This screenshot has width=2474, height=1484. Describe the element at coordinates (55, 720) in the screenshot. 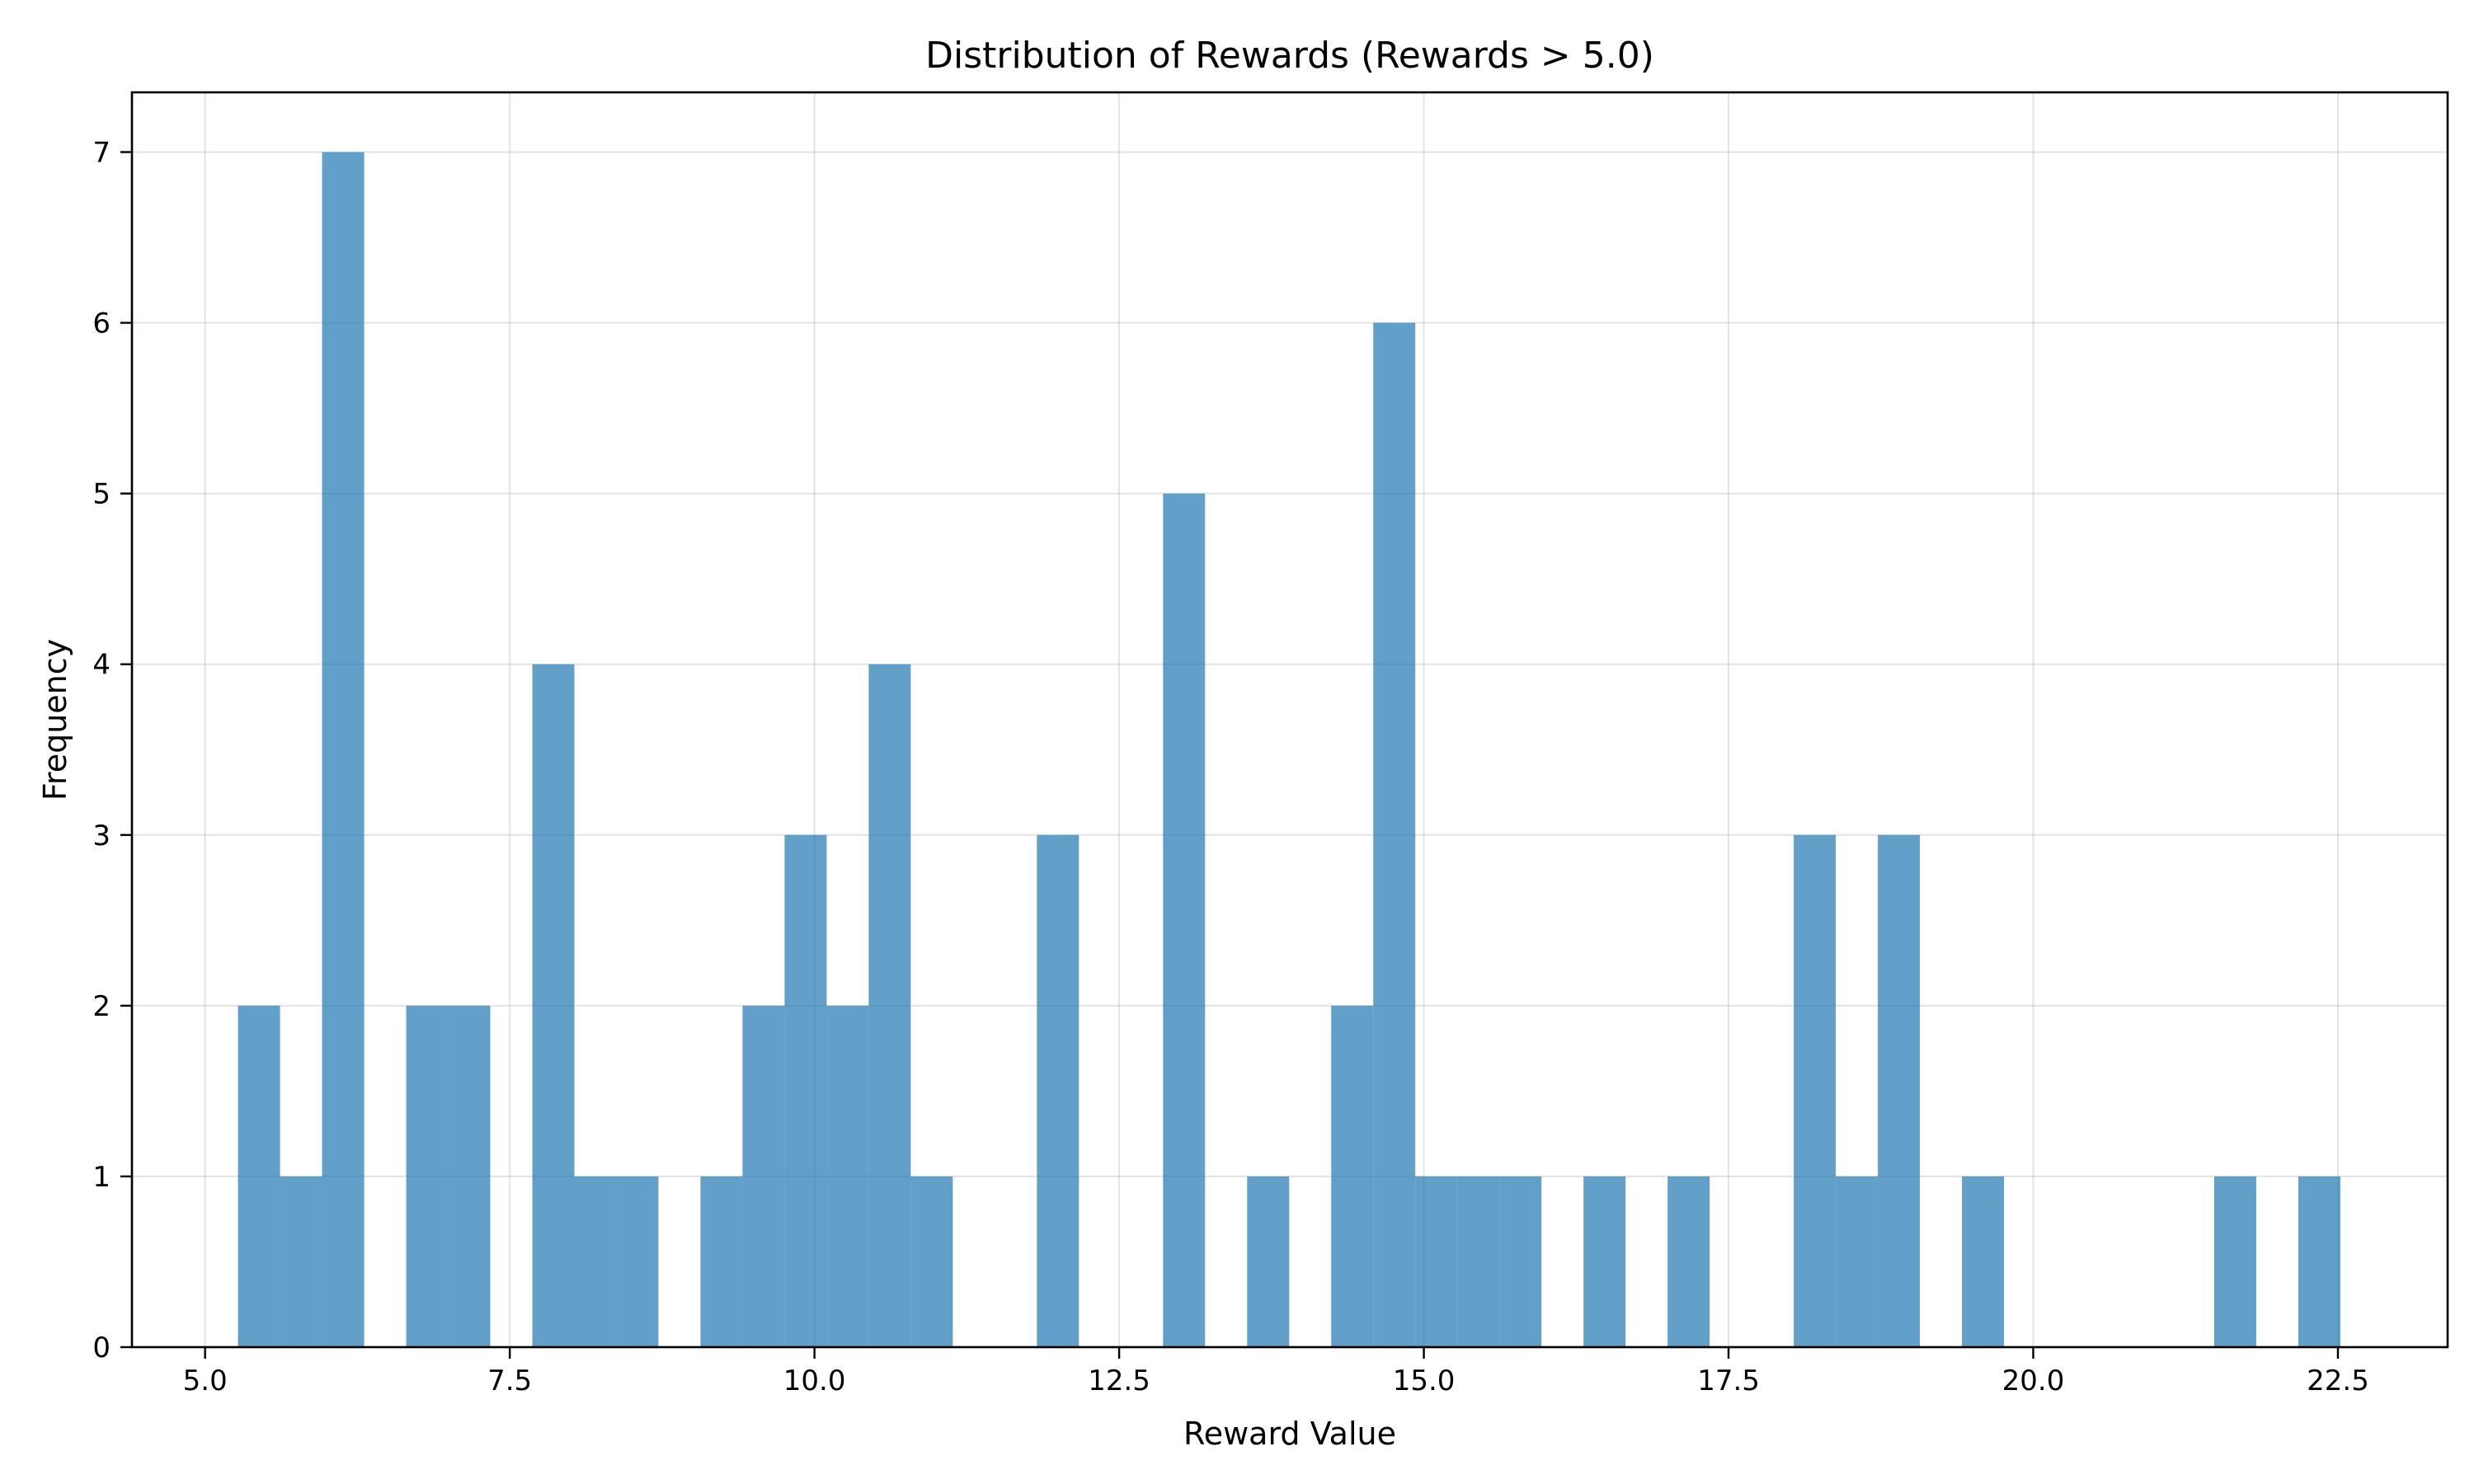

I see `y-axis-label: Frequency` at that location.